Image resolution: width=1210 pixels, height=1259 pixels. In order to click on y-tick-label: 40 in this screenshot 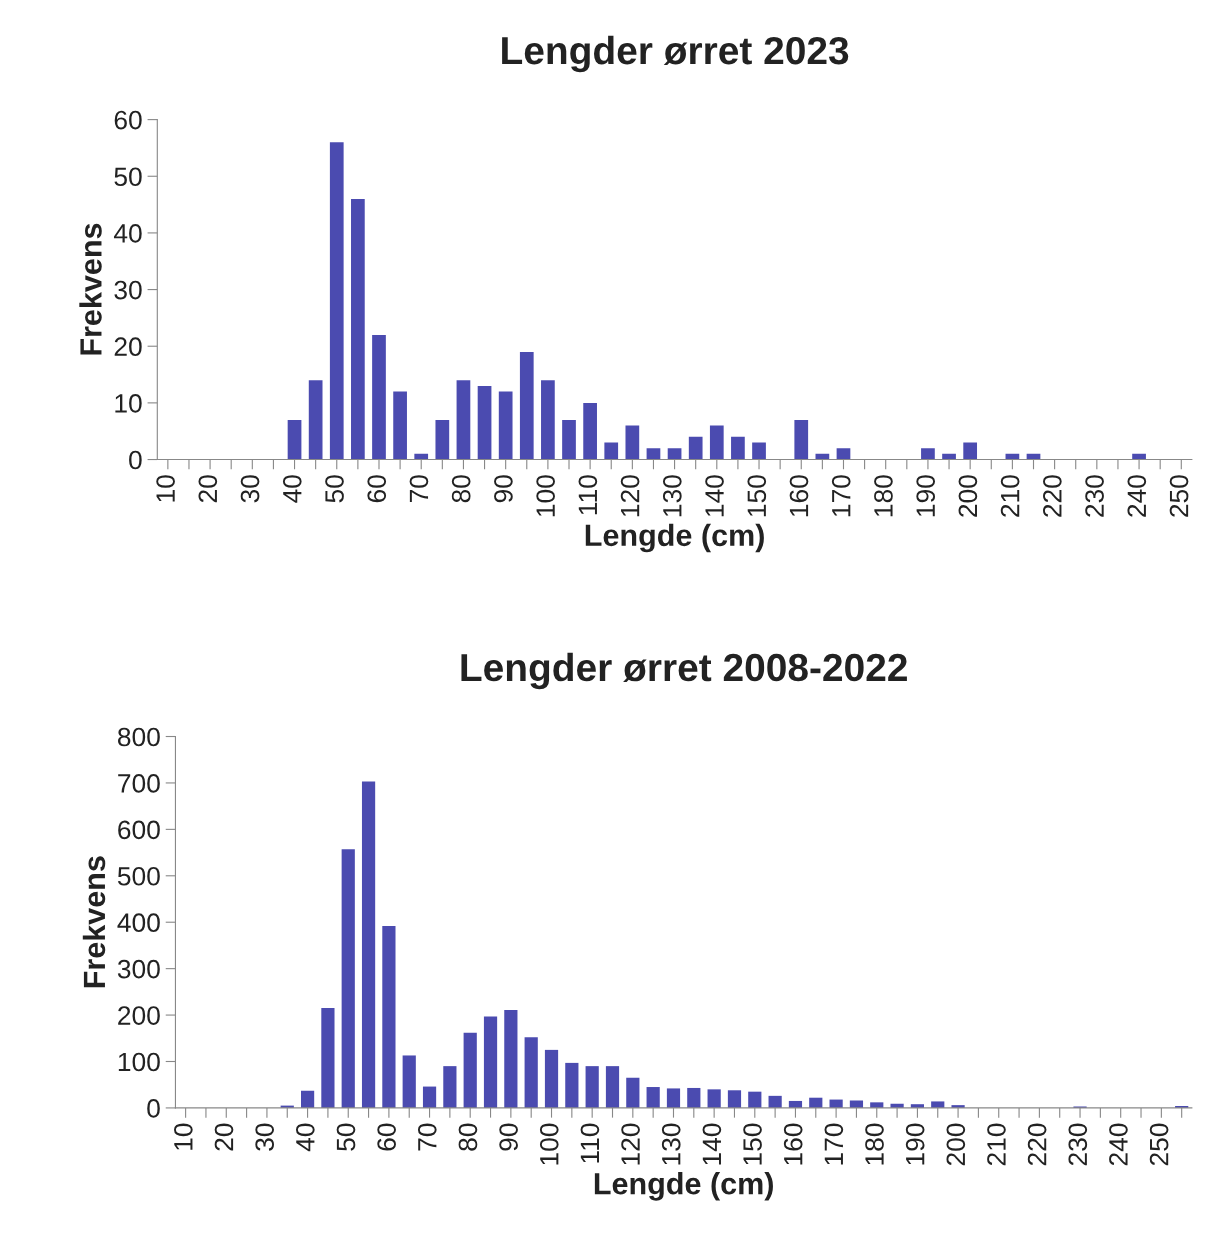, I will do `click(127, 233)`.